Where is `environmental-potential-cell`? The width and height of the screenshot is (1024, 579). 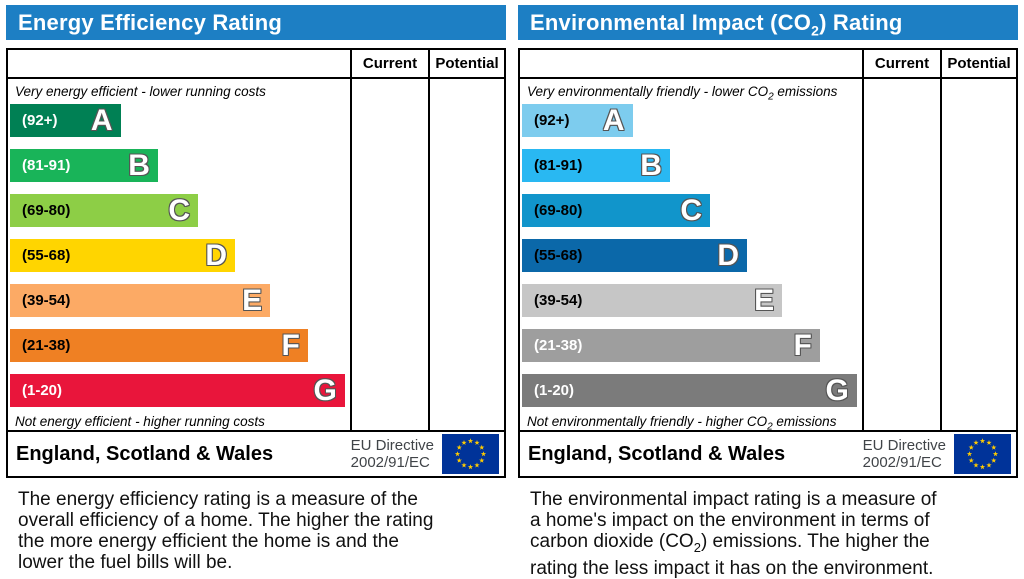 environmental-potential-cell is located at coordinates (978, 254).